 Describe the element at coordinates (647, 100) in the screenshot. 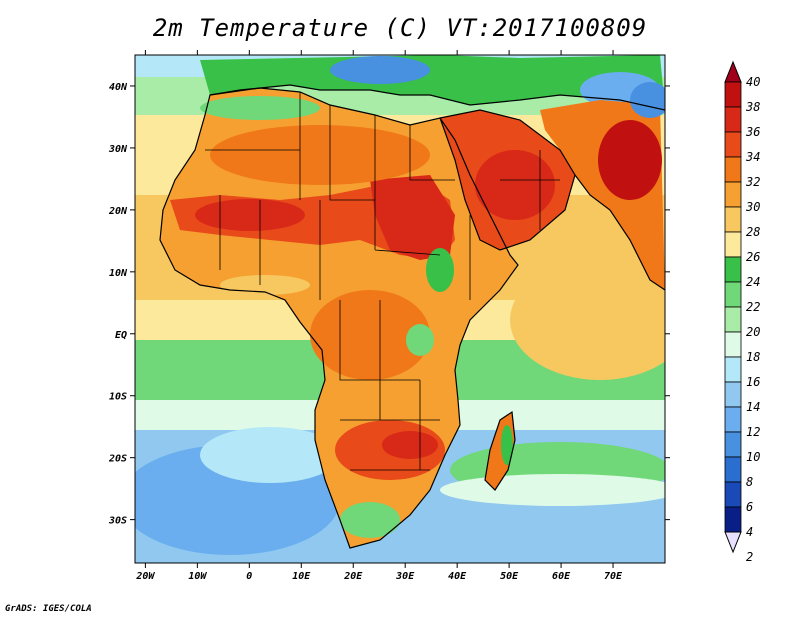

I see `himalaya-cold` at that location.